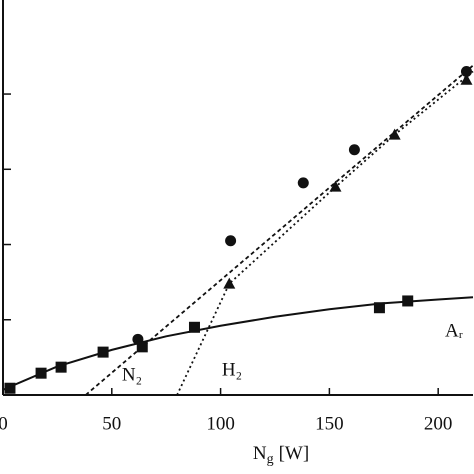 Image resolution: width=474 pixels, height=474 pixels. I want to click on x-tick-label: 100, so click(220, 423).